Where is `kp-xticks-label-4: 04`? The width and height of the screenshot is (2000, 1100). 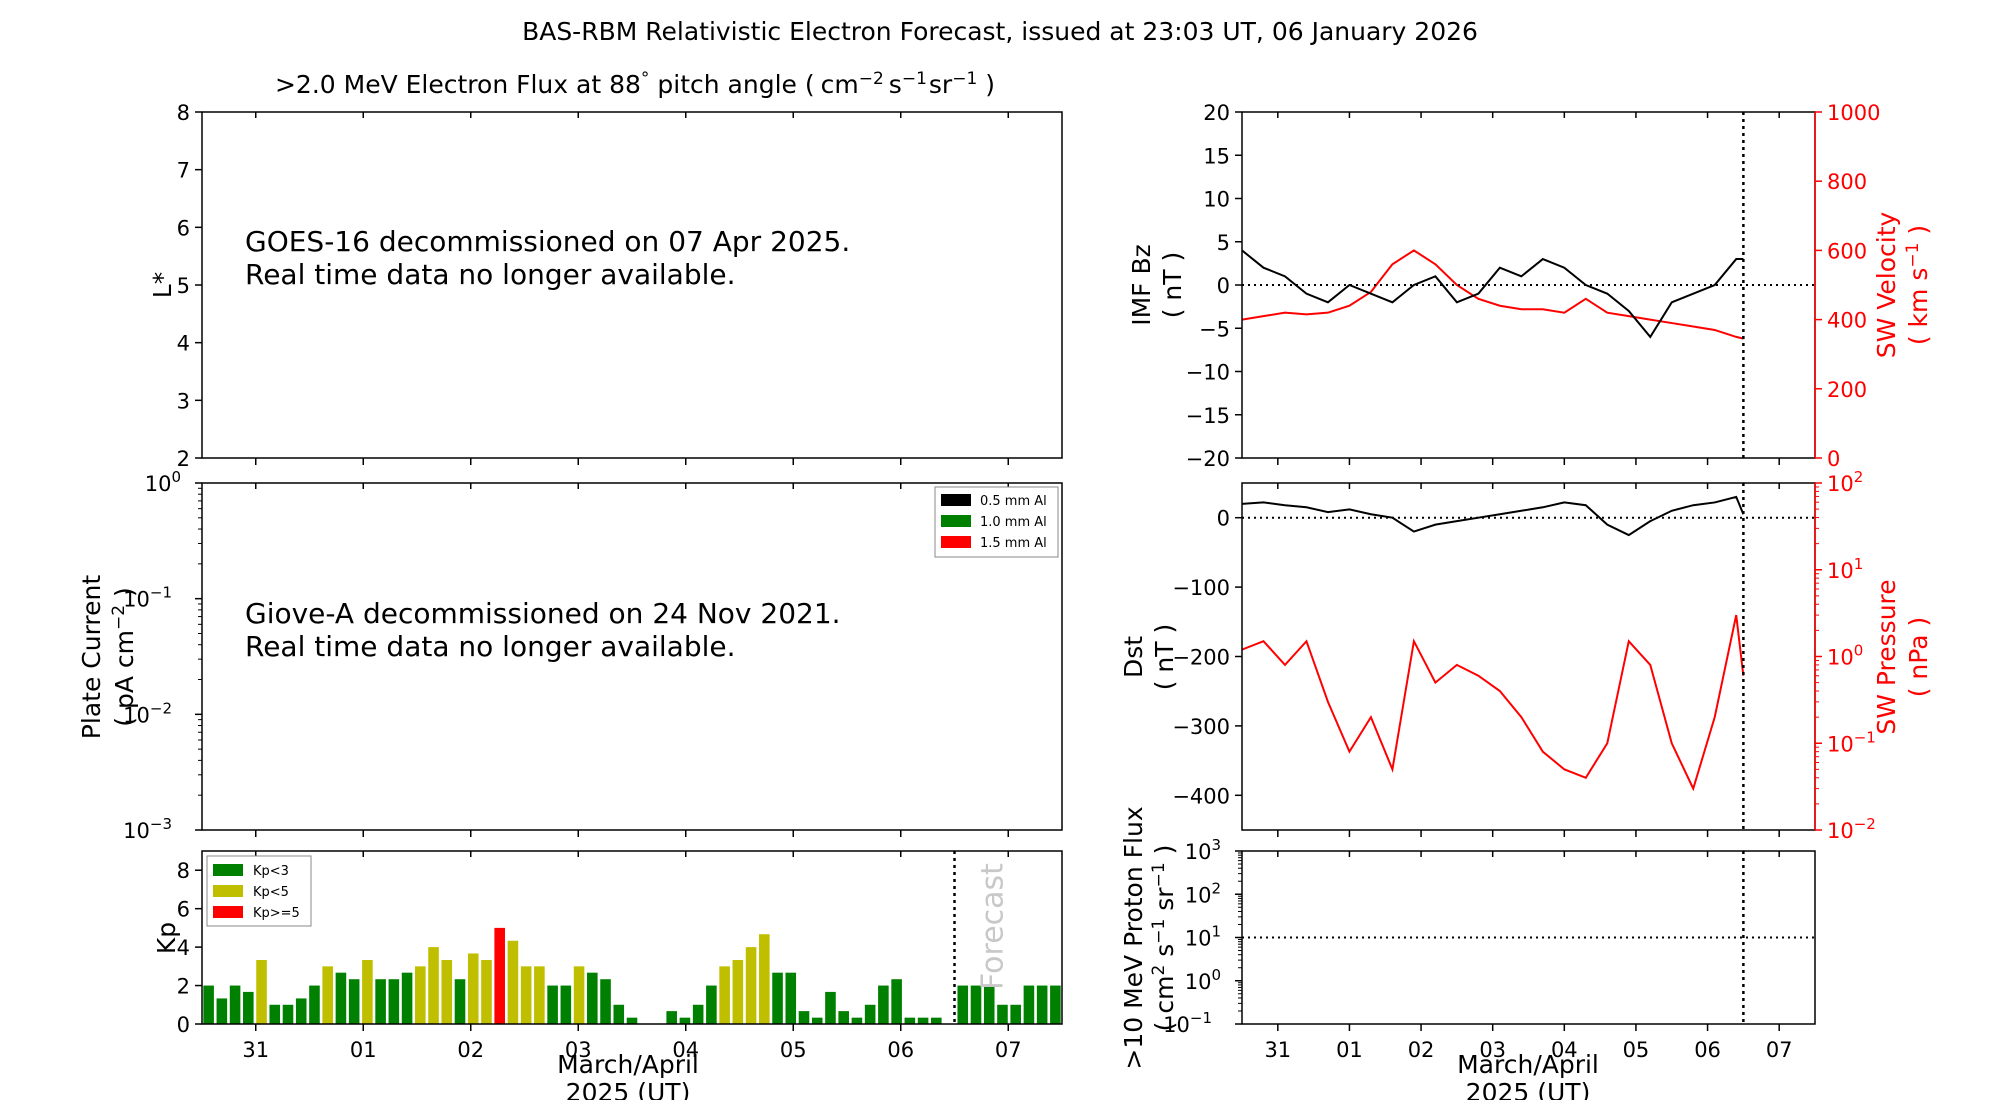 kp-xticks-label-4: 04 is located at coordinates (685, 1050).